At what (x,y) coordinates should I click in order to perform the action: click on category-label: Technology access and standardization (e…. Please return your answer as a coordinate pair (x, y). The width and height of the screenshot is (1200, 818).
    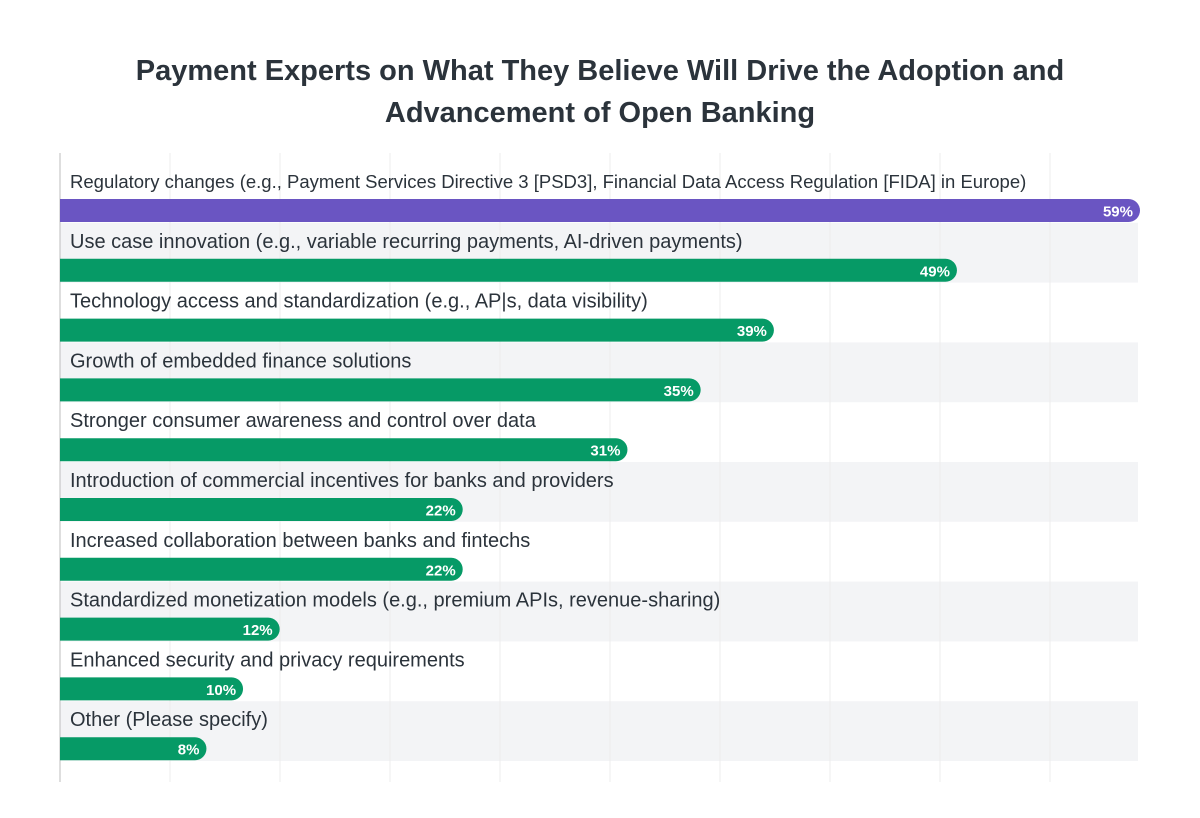
    Looking at the image, I should click on (359, 302).